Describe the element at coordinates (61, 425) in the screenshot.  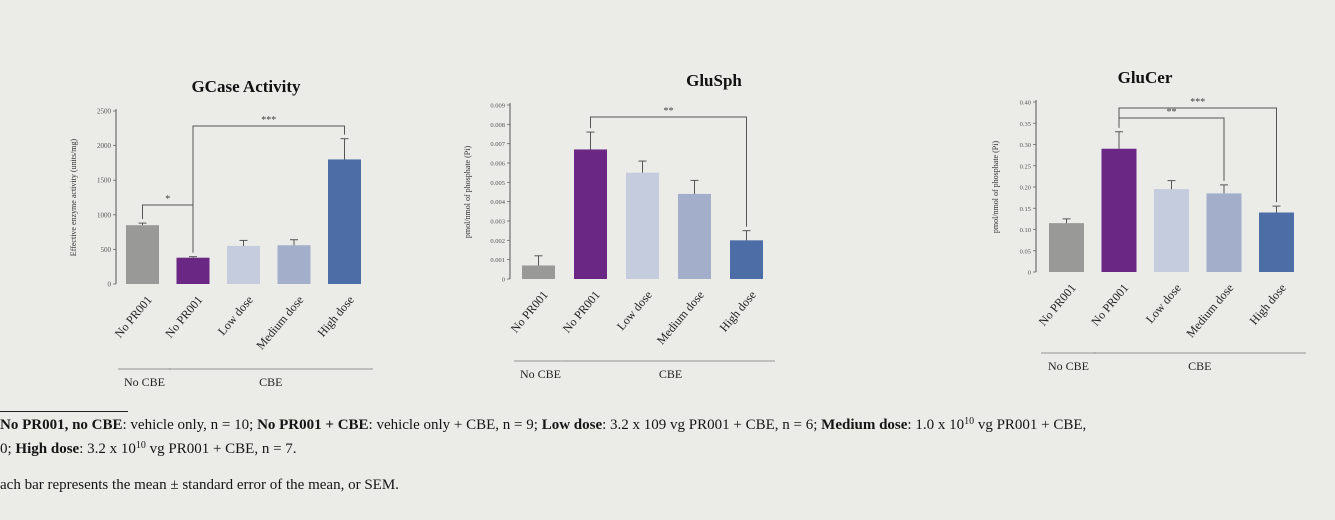
I see `footnote-label-no-pr001-no-cbe: No PR001, no CBE` at that location.